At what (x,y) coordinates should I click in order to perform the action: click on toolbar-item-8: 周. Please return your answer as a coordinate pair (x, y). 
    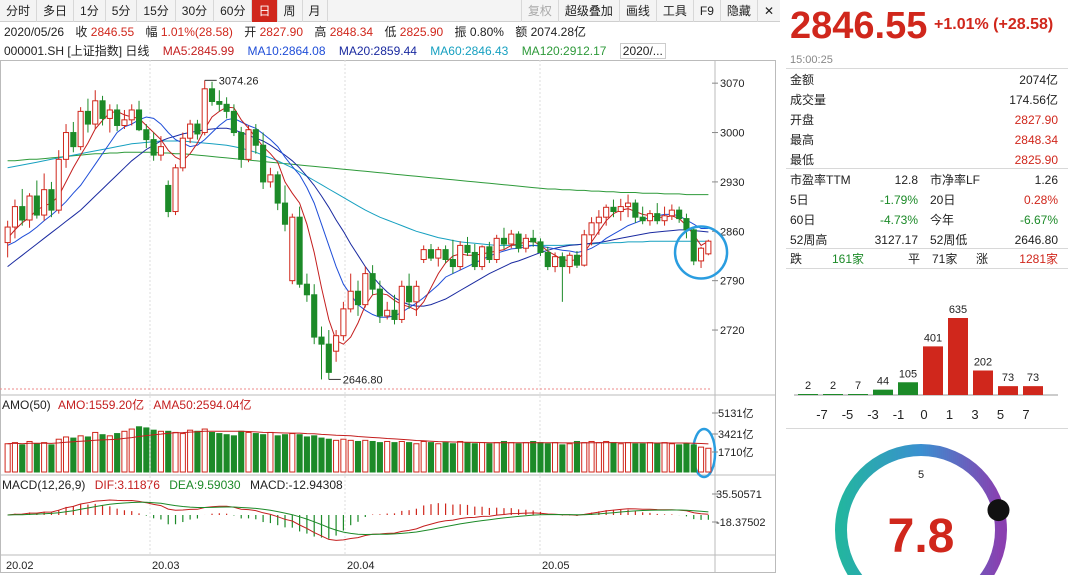
    Looking at the image, I should click on (290, 11).